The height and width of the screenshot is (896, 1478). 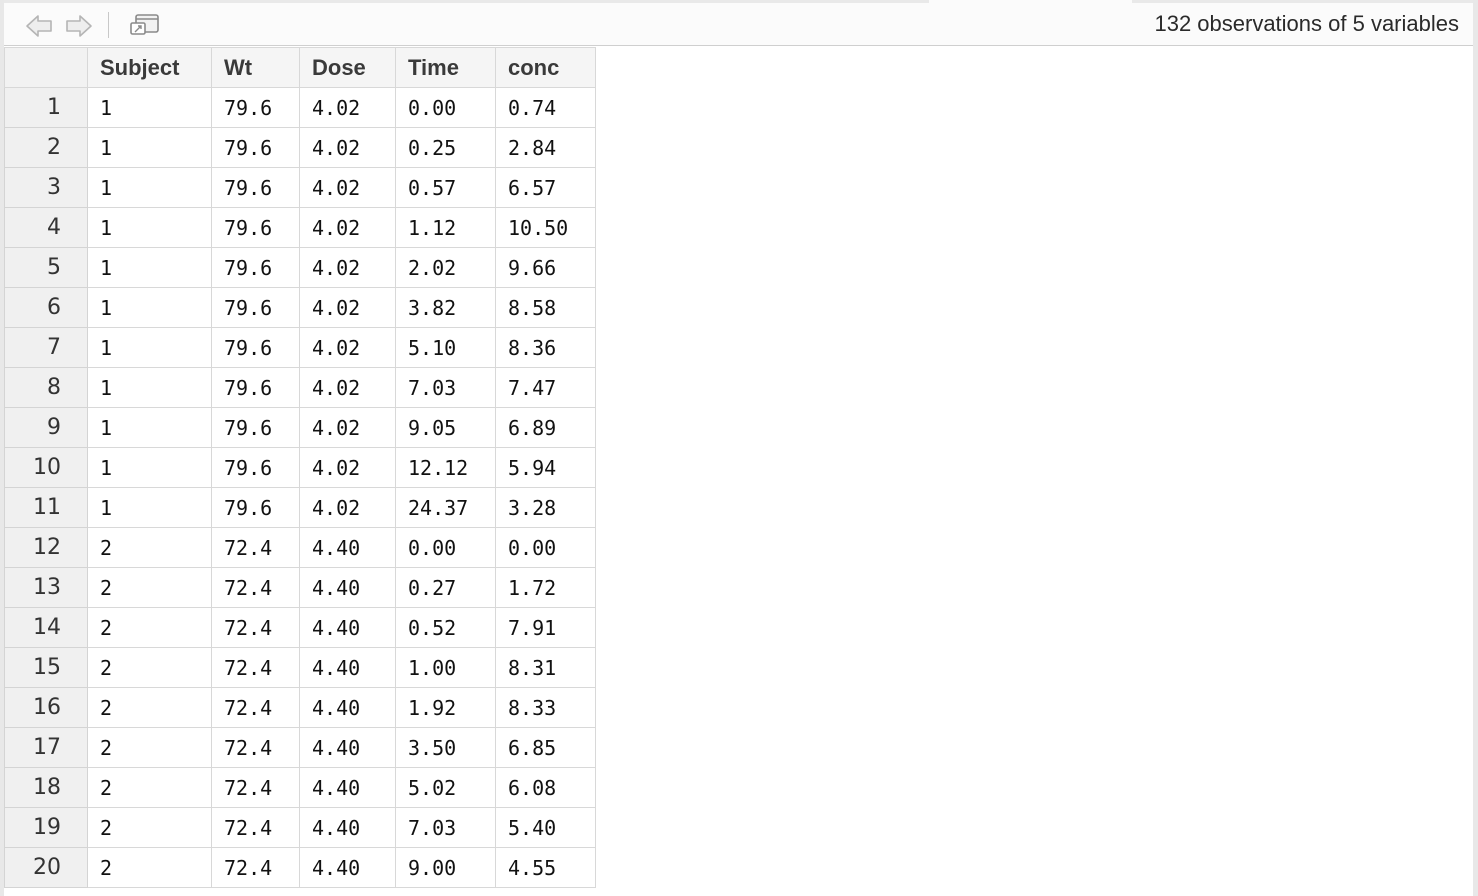 I want to click on cell-conc: 9.66, so click(x=545, y=267).